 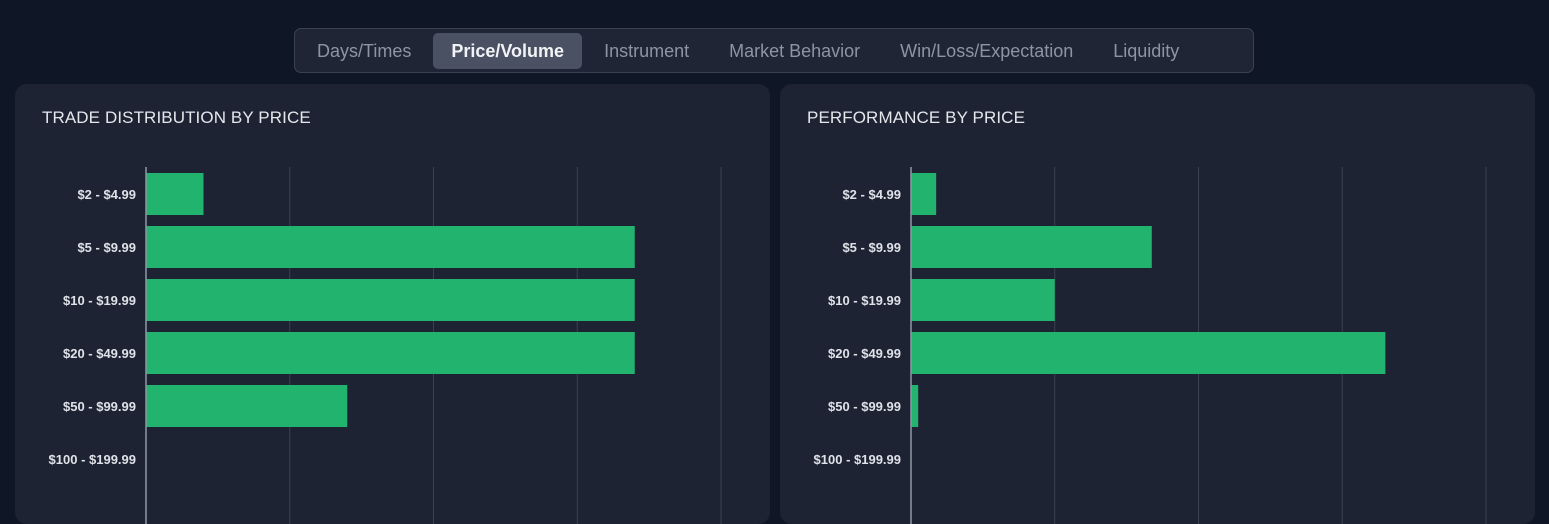 I want to click on tab-instrument: Instrument, so click(x=647, y=50).